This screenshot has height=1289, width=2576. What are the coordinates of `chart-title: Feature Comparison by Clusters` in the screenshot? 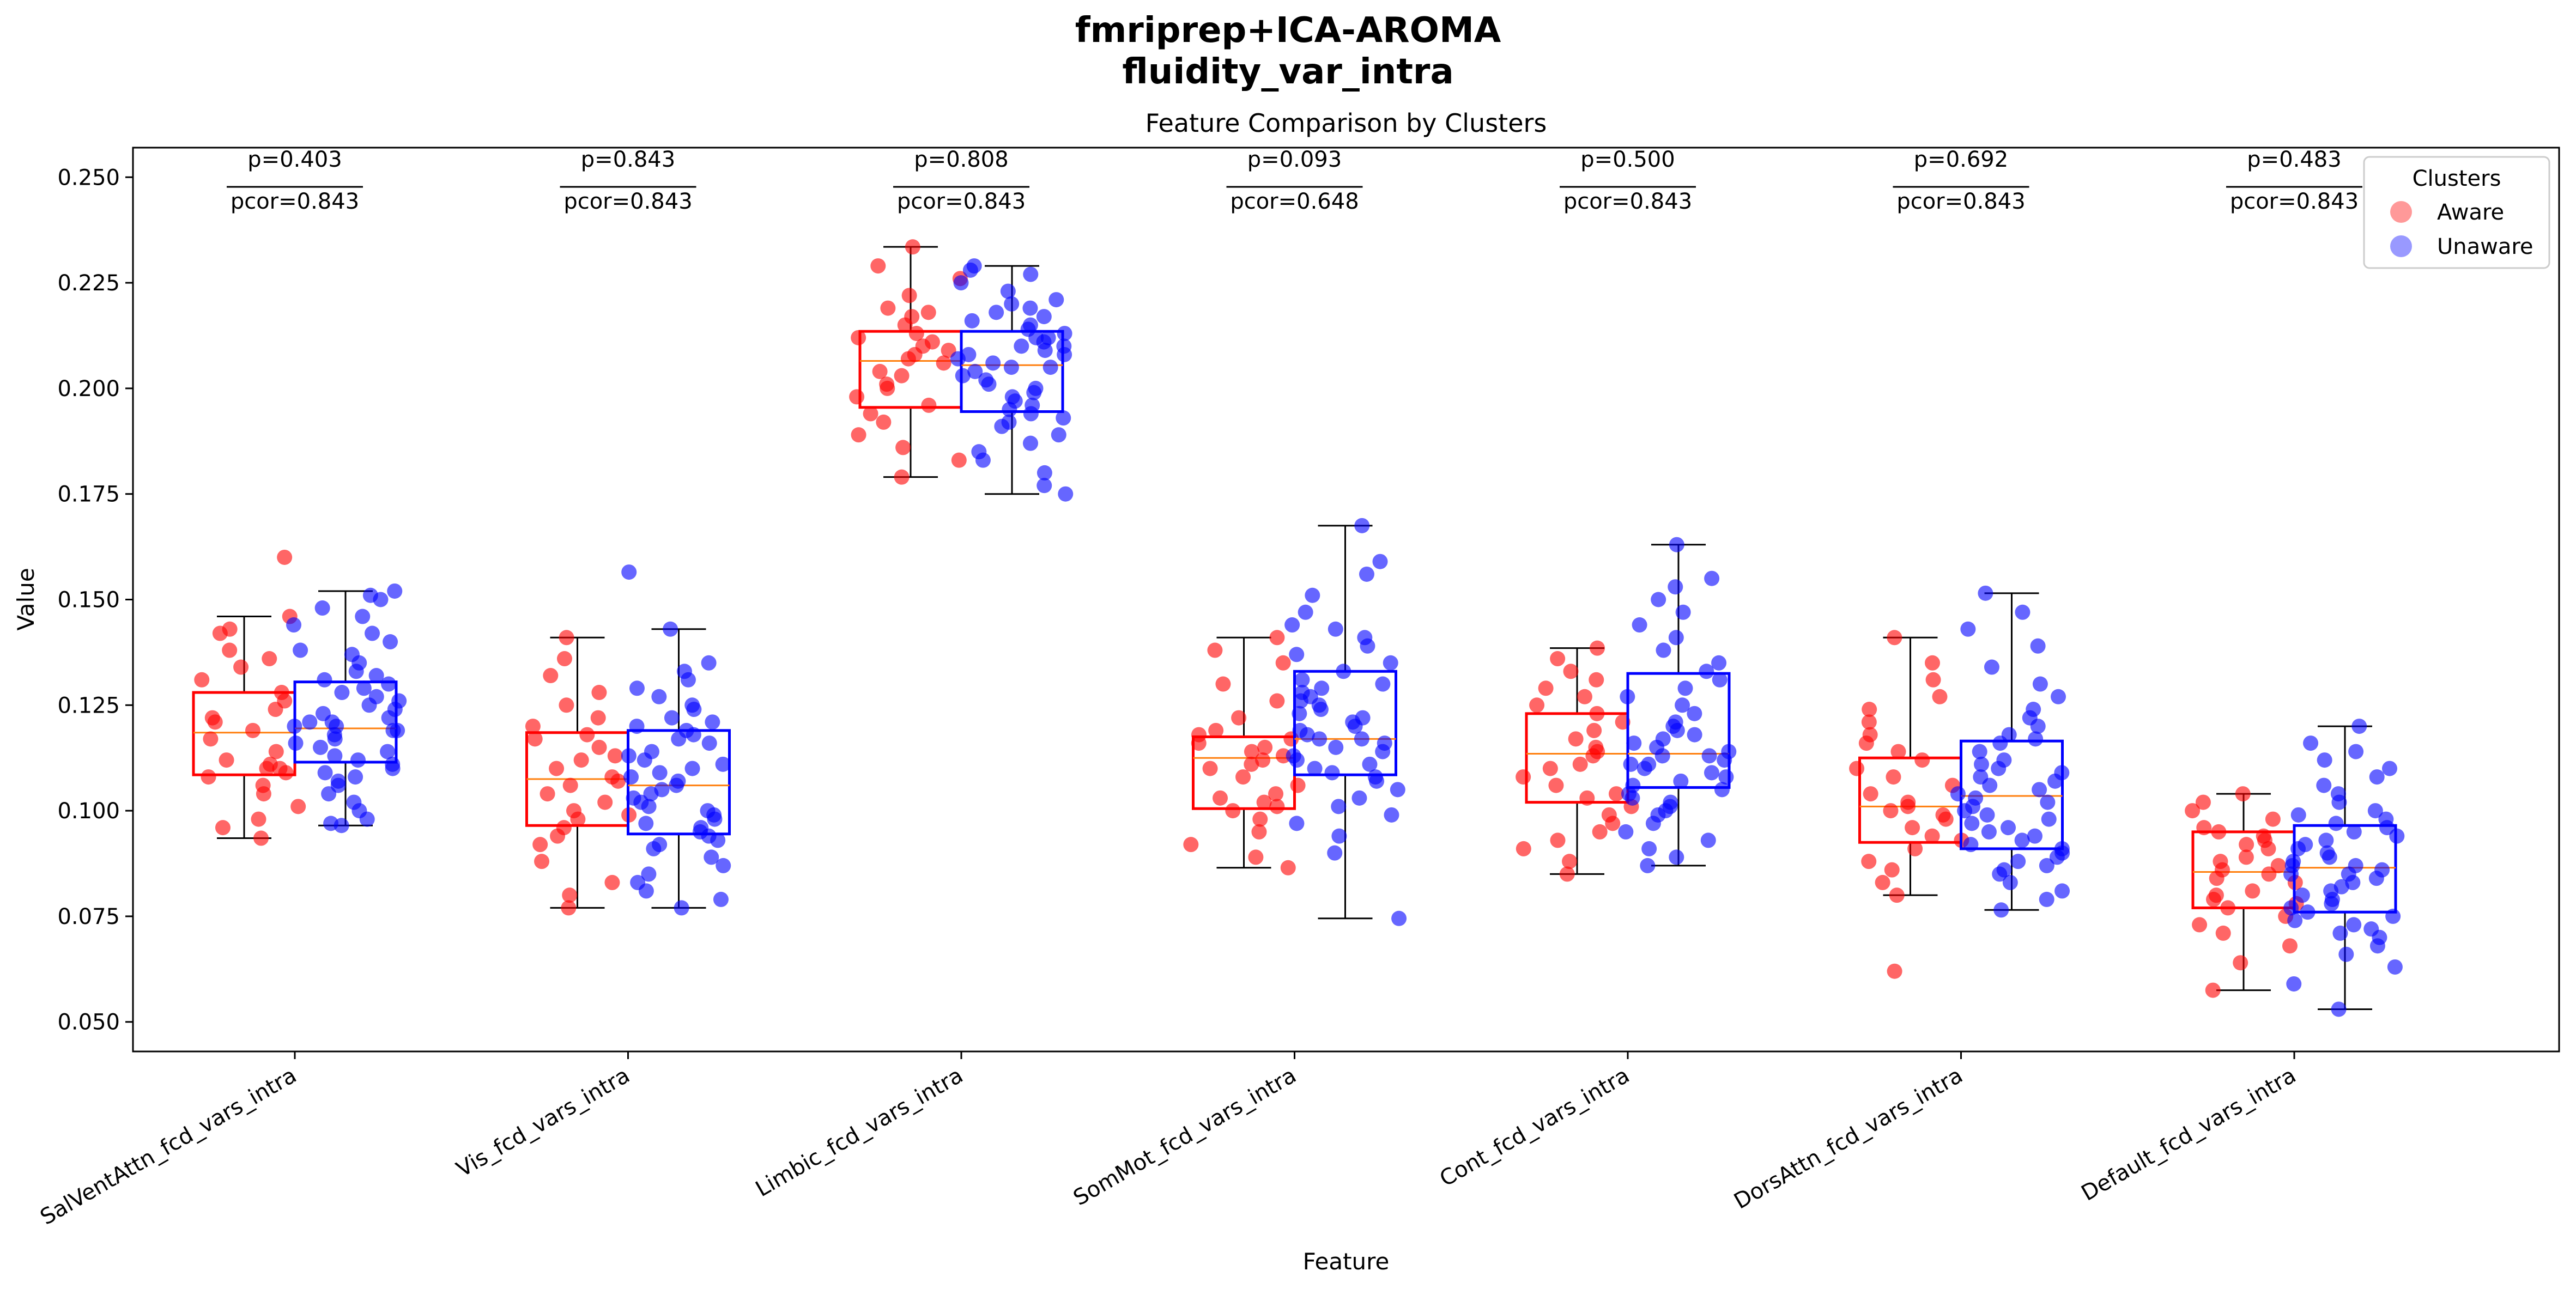 It's located at (1346, 123).